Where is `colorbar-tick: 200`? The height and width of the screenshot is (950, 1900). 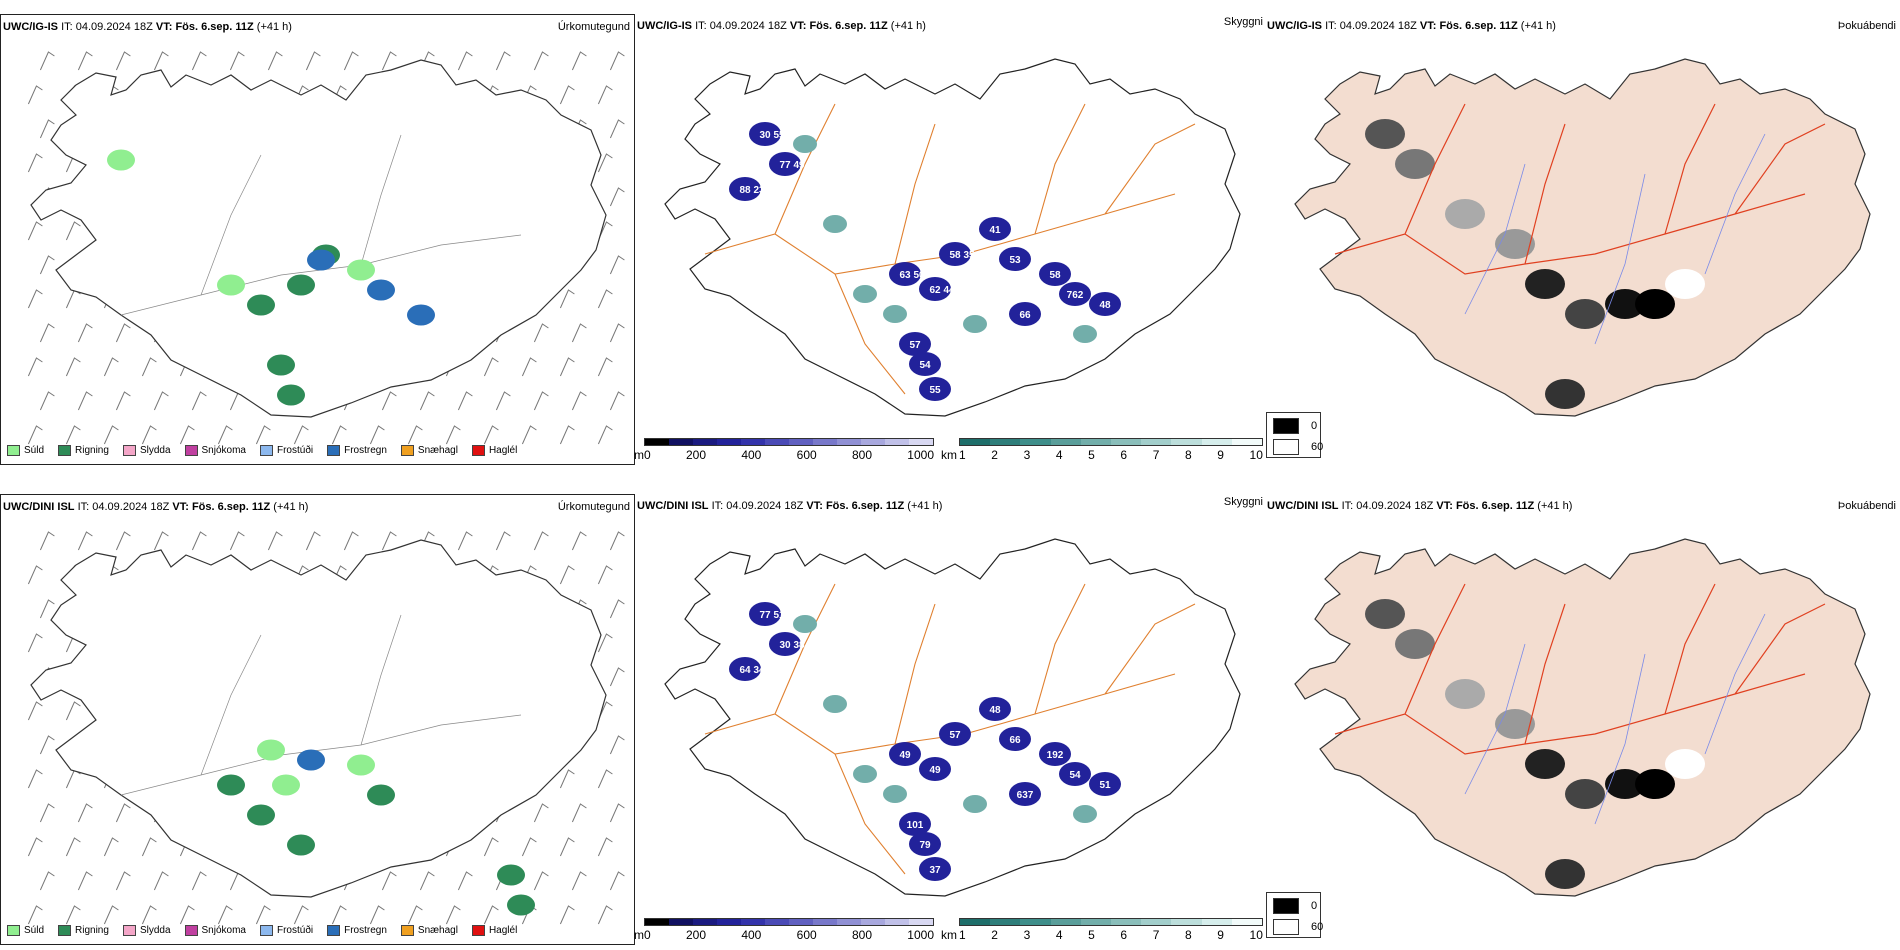
colorbar-tick: 200 is located at coordinates (696, 935).